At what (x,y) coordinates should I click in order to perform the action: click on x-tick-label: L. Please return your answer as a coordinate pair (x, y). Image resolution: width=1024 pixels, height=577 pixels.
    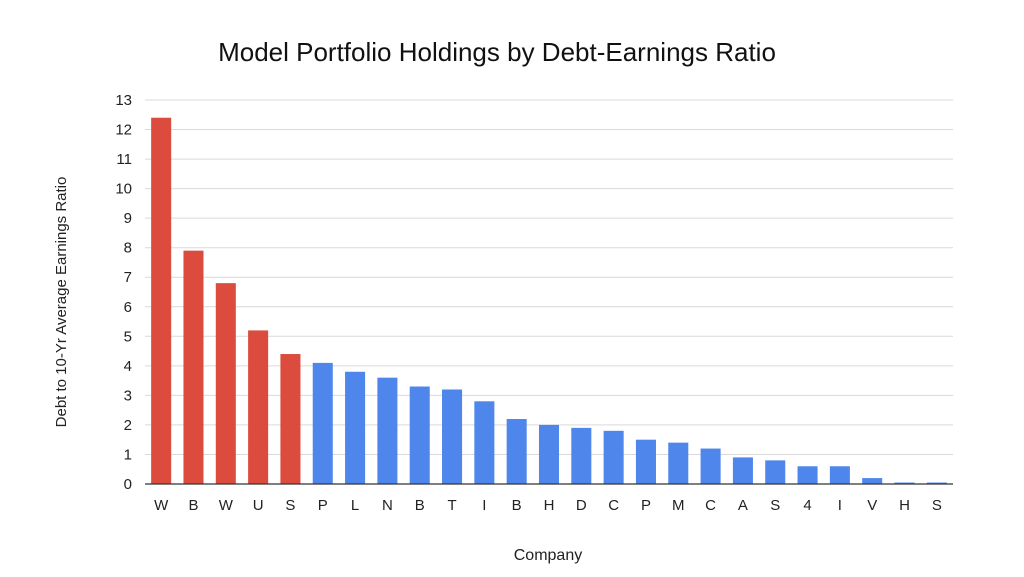
    Looking at the image, I should click on (355, 505).